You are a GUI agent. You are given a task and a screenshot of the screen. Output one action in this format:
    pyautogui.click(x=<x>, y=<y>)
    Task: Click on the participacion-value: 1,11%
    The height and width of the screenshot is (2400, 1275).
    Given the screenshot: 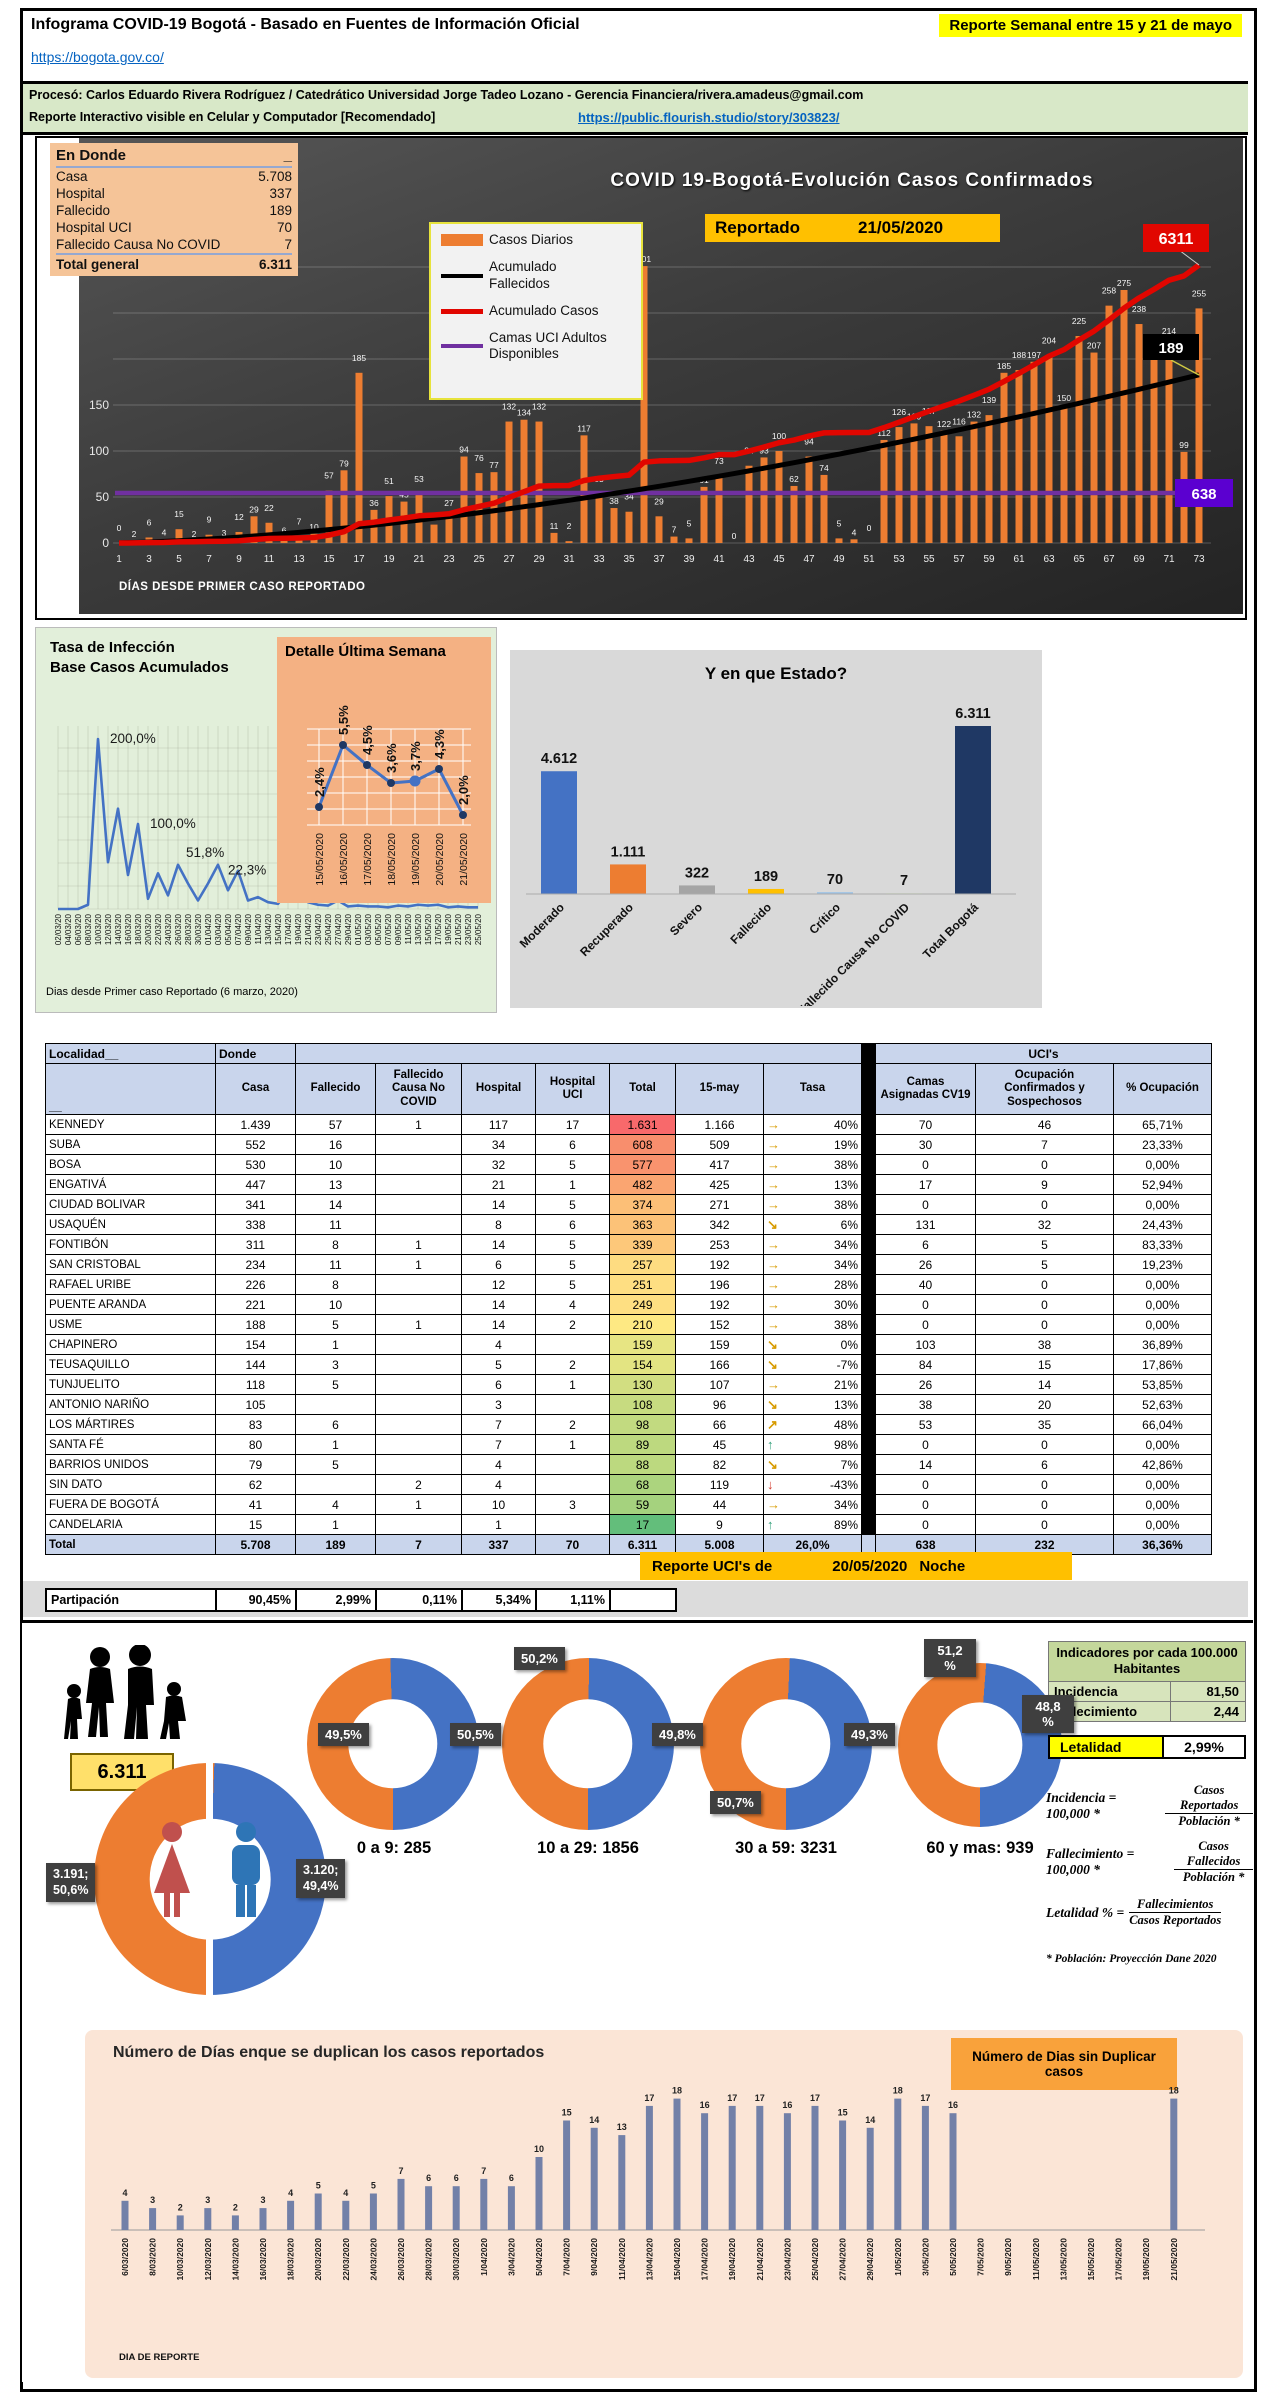 What is the action you would take?
    pyautogui.click(x=573, y=1600)
    